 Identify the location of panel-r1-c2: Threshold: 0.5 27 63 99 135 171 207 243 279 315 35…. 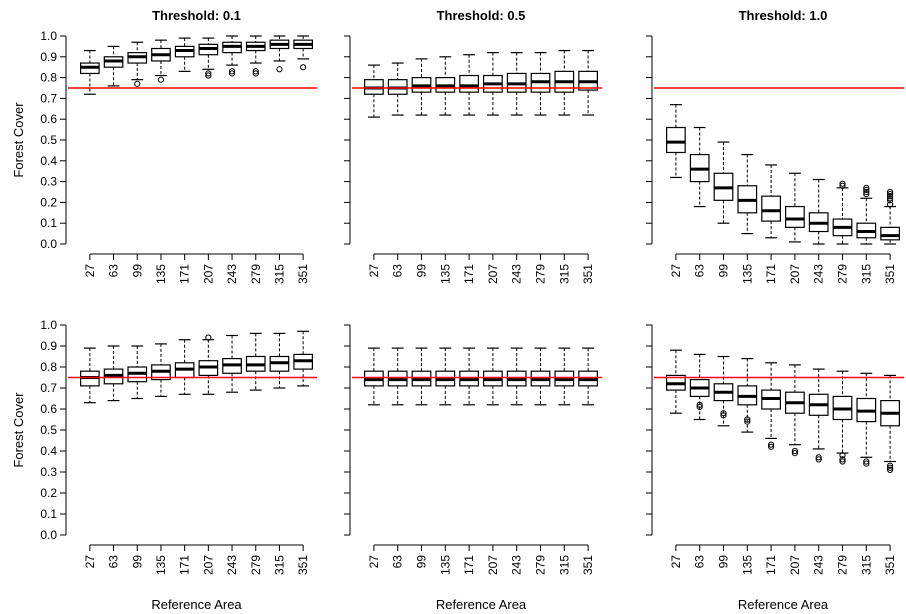
(473, 146).